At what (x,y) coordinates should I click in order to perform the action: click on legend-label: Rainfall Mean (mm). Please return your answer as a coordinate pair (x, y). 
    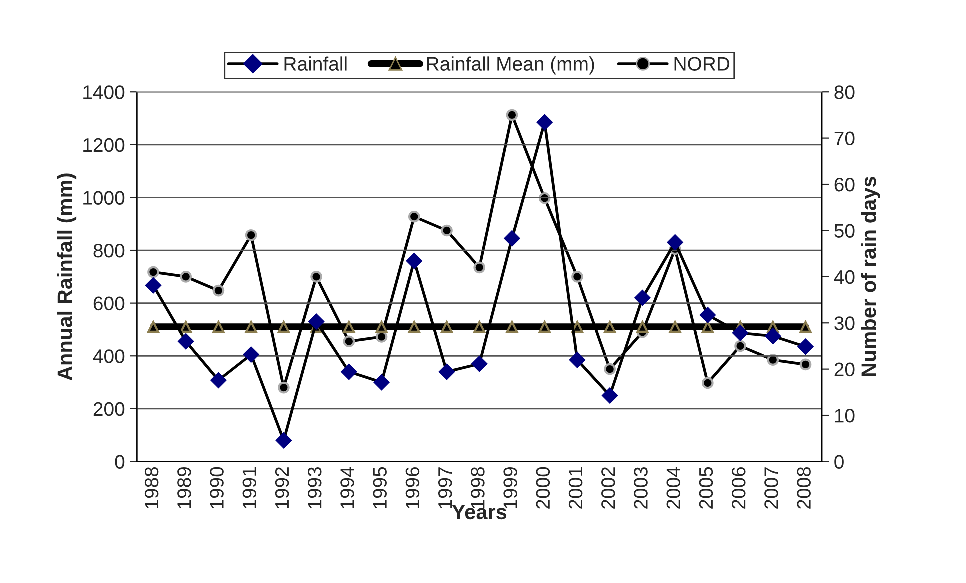
    Looking at the image, I should click on (510, 65).